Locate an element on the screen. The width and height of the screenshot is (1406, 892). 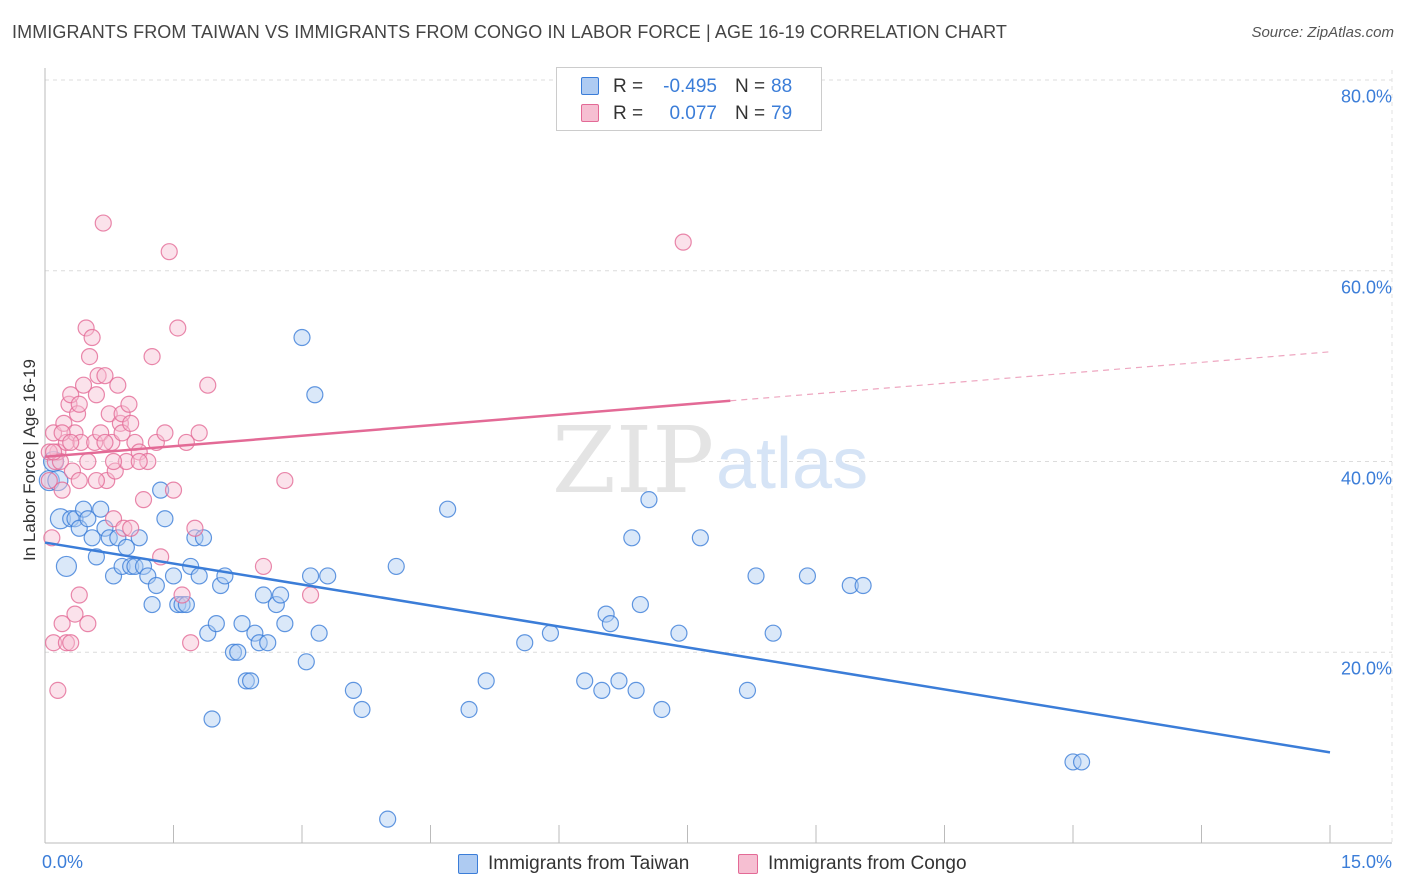
n-value: 88 is located at coordinates (782, 86).